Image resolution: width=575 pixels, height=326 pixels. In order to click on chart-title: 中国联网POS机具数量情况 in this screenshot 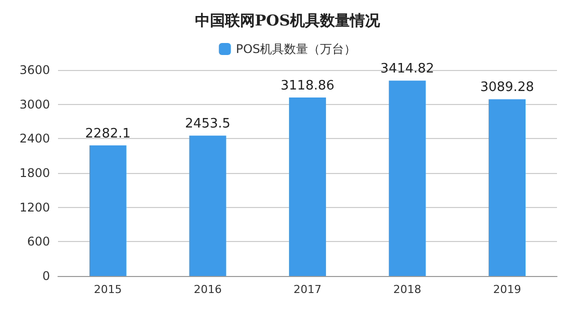, I will do `click(288, 21)`.